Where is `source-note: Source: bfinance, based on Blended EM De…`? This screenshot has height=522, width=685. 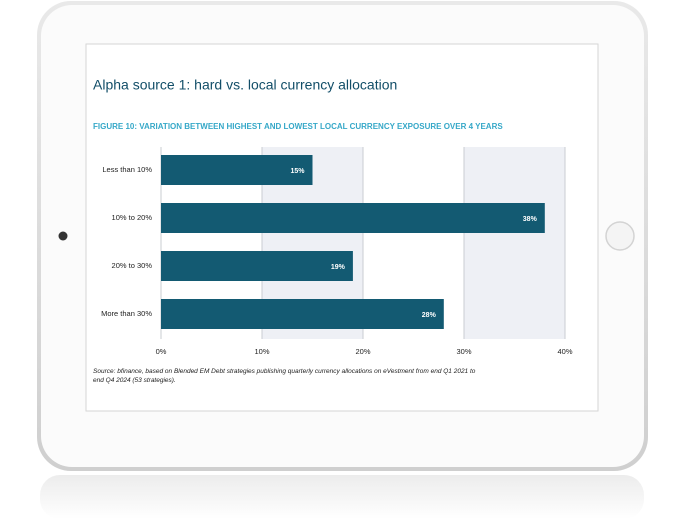 source-note: Source: bfinance, based on Blended EM De… is located at coordinates (284, 376).